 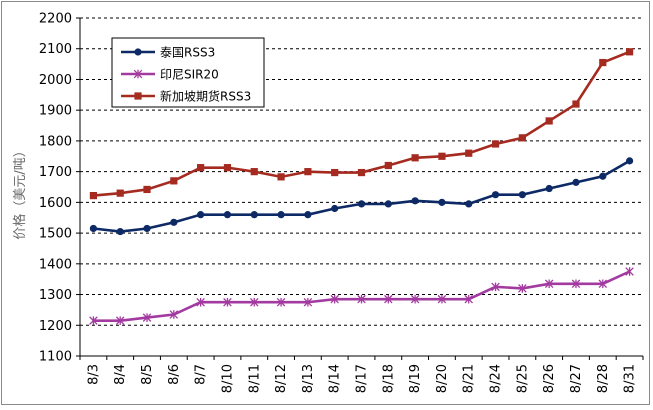 What do you see at coordinates (55, 80) in the screenshot?
I see `y-tick-label: 2000` at bounding box center [55, 80].